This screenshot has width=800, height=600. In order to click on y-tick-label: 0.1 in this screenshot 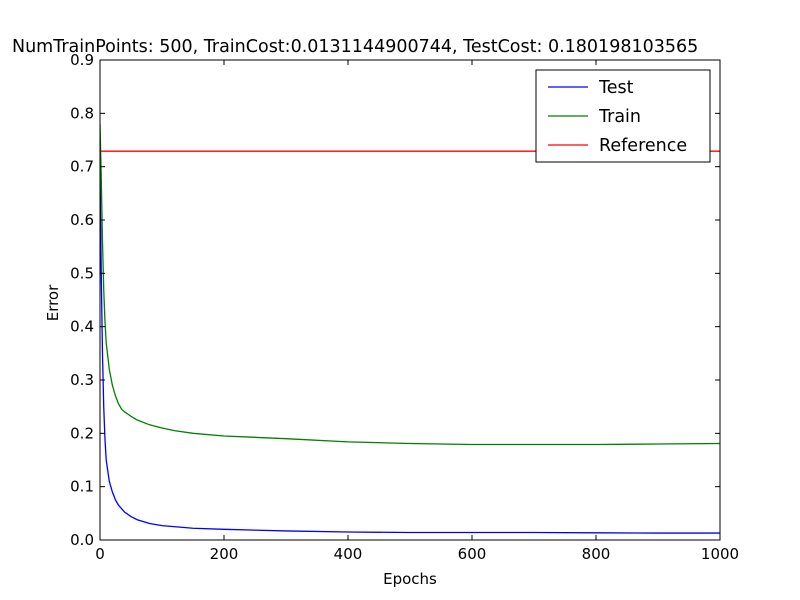, I will do `click(82, 487)`.